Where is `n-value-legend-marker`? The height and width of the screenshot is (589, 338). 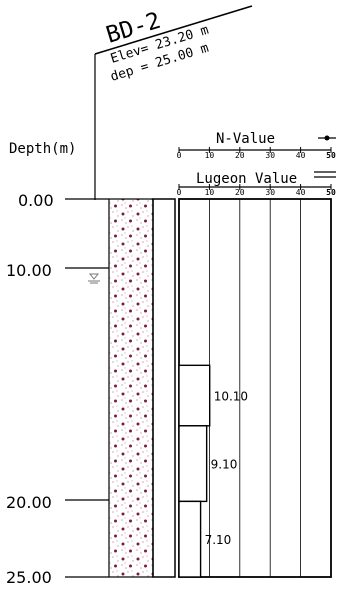
n-value-legend-marker is located at coordinates (327, 138).